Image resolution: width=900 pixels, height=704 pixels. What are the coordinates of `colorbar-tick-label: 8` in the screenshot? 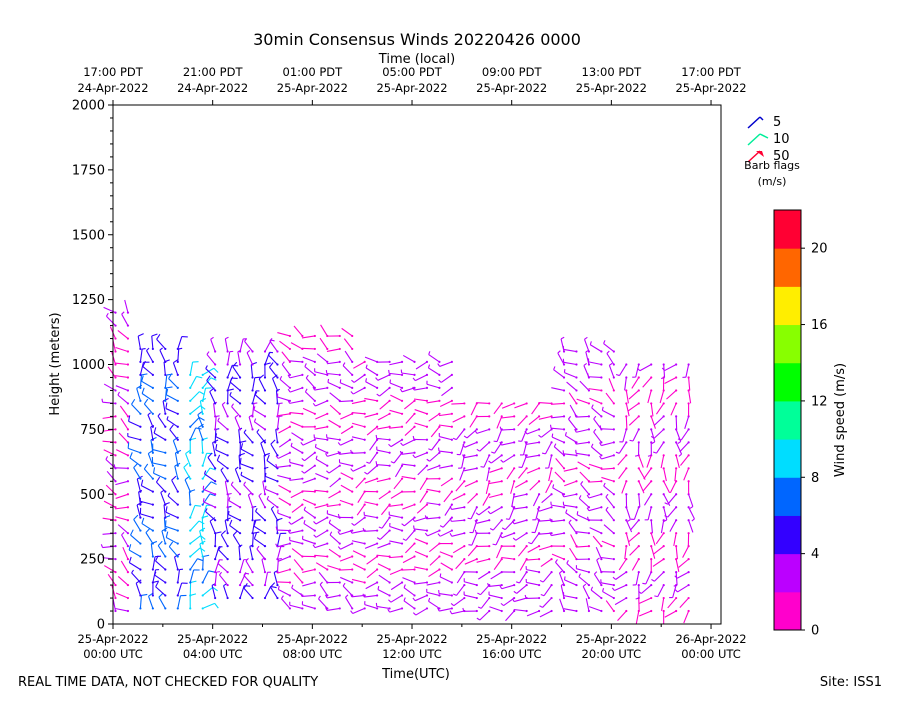 It's located at (815, 478).